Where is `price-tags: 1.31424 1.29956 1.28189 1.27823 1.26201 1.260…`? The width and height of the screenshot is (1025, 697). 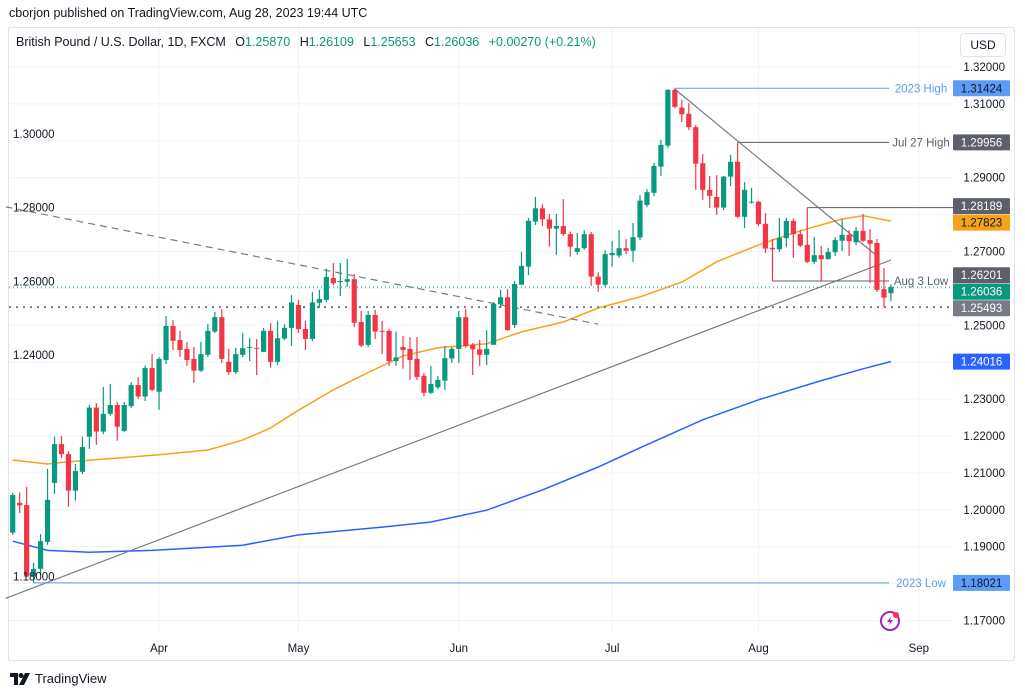 price-tags: 1.31424 1.29956 1.28189 1.27823 1.26201 1.260… is located at coordinates (981, 335).